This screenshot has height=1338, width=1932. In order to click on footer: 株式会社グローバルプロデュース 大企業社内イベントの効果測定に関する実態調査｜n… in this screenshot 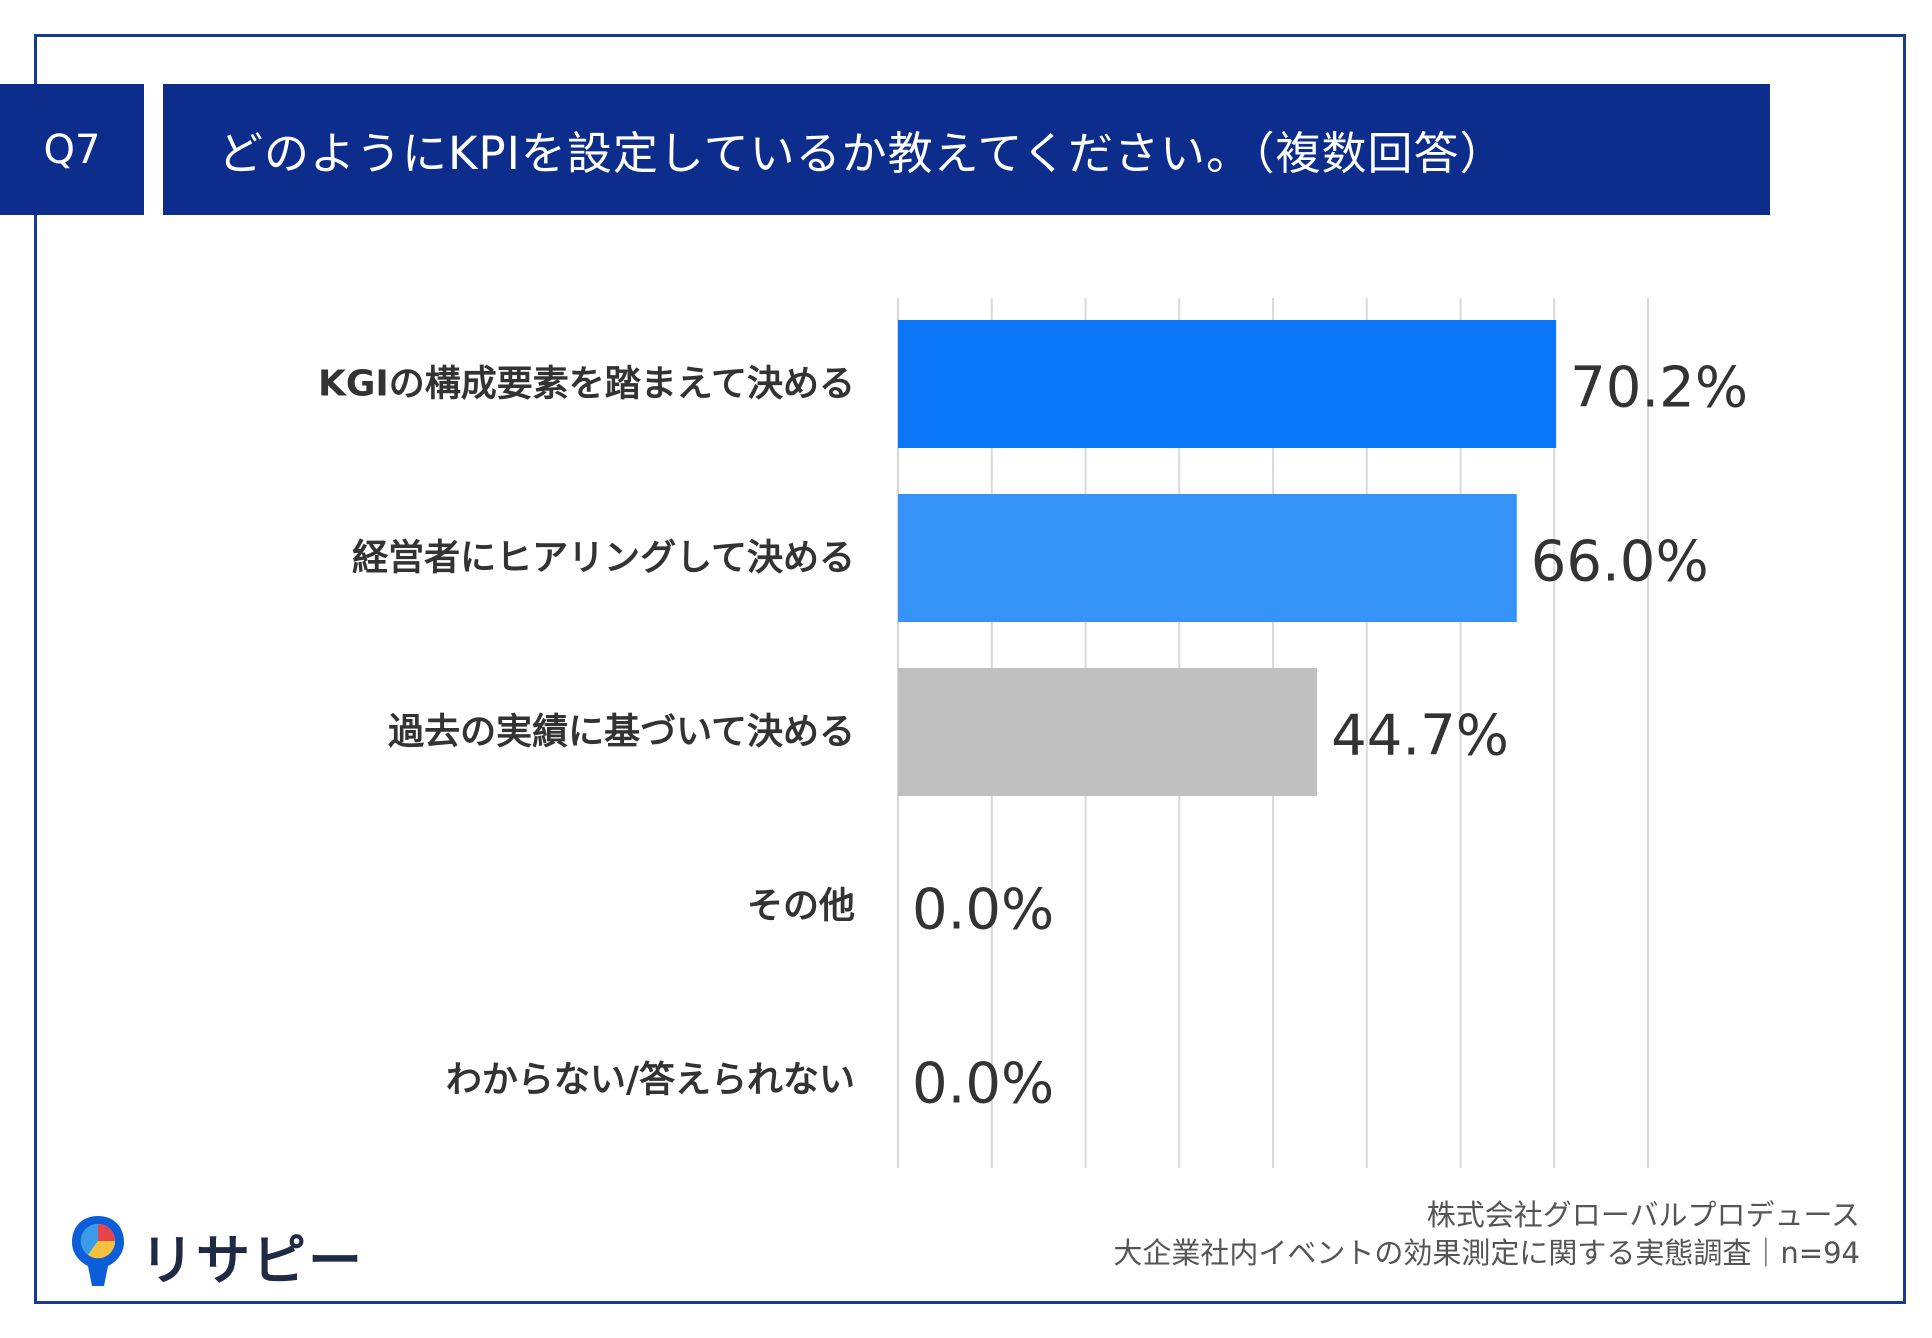, I will do `click(1486, 1234)`.